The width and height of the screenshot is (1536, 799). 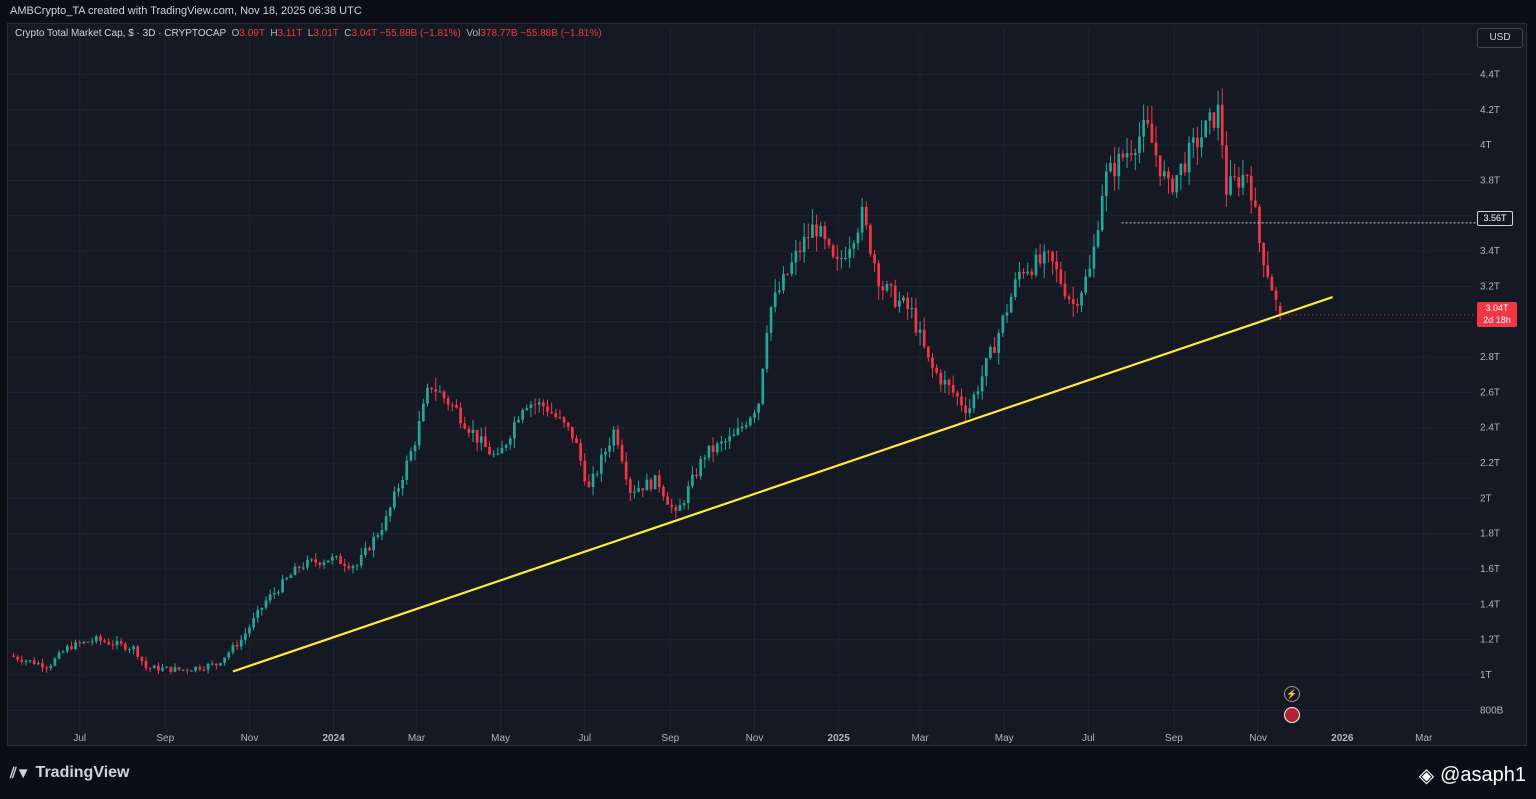 I want to click on tradingview-logo: ⫽▼ TradingView, so click(x=70, y=773).